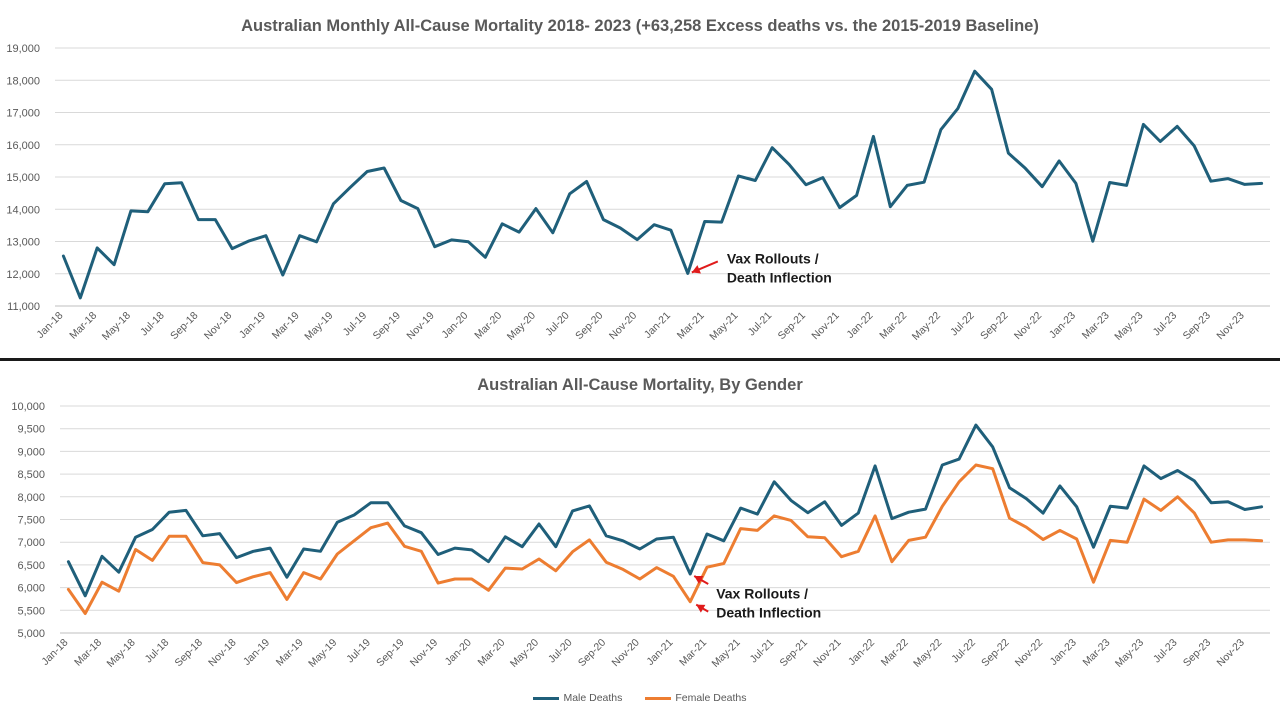 The width and height of the screenshot is (1280, 725). What do you see at coordinates (23, 114) in the screenshot?
I see `y-tick-label: 17,000` at bounding box center [23, 114].